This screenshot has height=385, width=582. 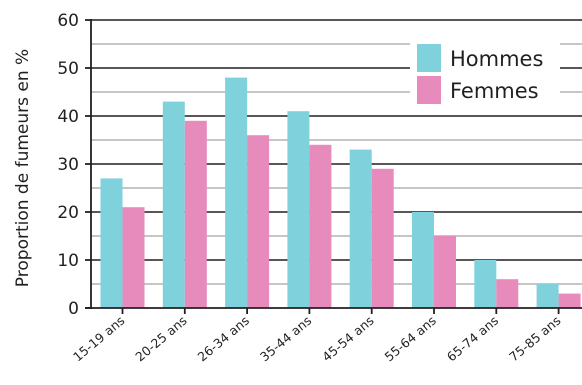 I want to click on y-tick-label: 10, so click(x=68, y=261).